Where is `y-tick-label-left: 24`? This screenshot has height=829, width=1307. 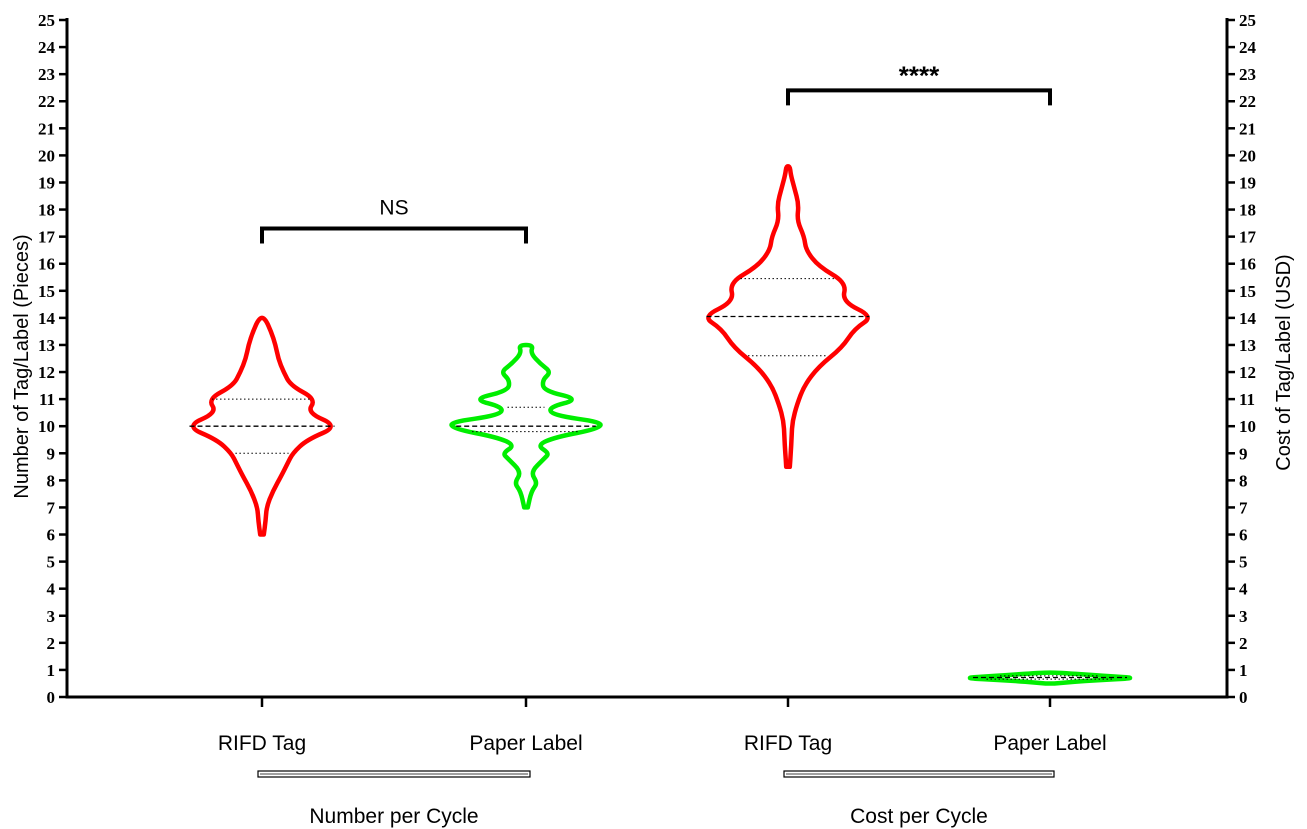 y-tick-label-left: 24 is located at coordinates (47, 47).